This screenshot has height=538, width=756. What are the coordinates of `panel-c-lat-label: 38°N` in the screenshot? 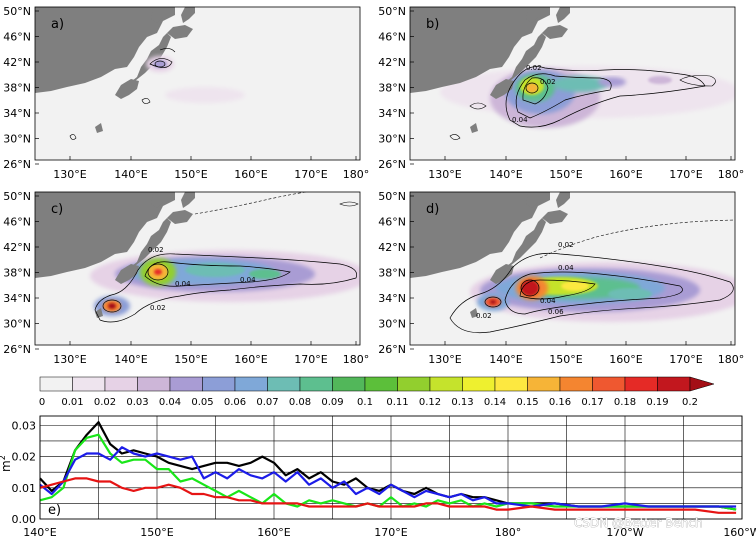 It's located at (17, 273).